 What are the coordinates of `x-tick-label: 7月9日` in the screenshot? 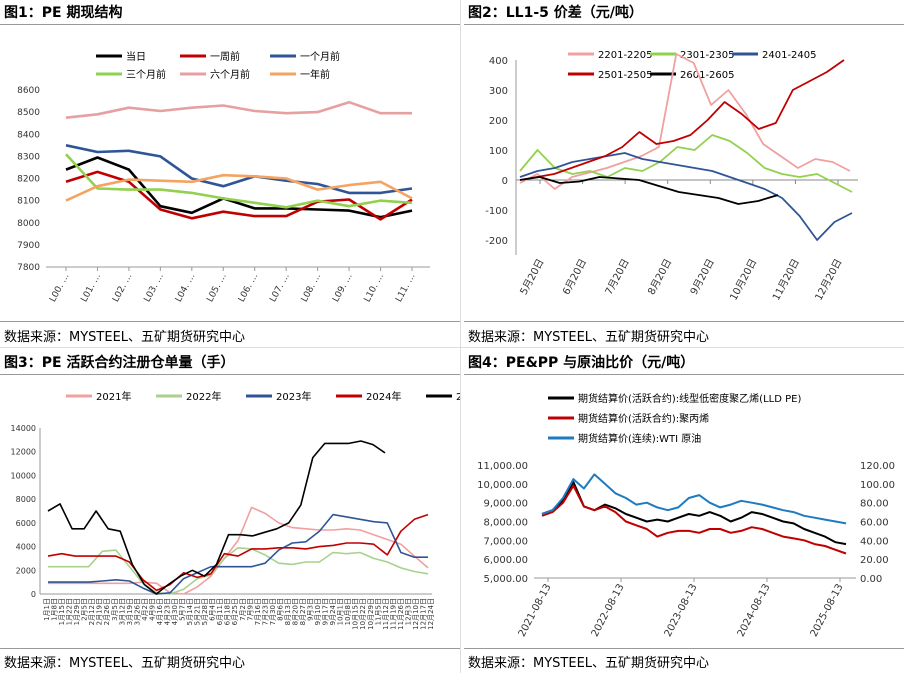 It's located at (250, 609).